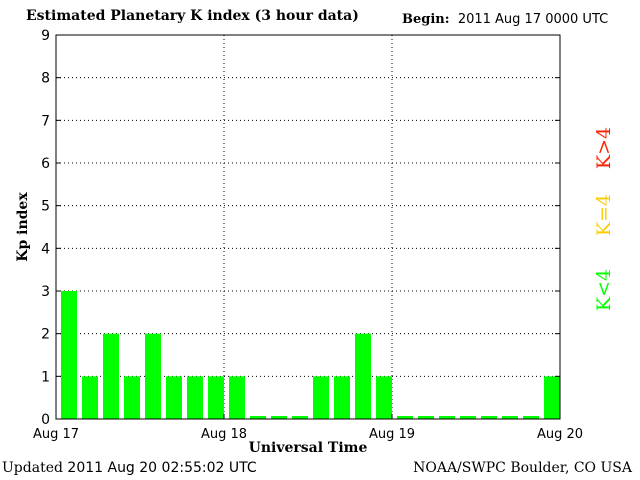 The image size is (640, 480). What do you see at coordinates (308, 448) in the screenshot?
I see `x-axis-label: Universal Time` at bounding box center [308, 448].